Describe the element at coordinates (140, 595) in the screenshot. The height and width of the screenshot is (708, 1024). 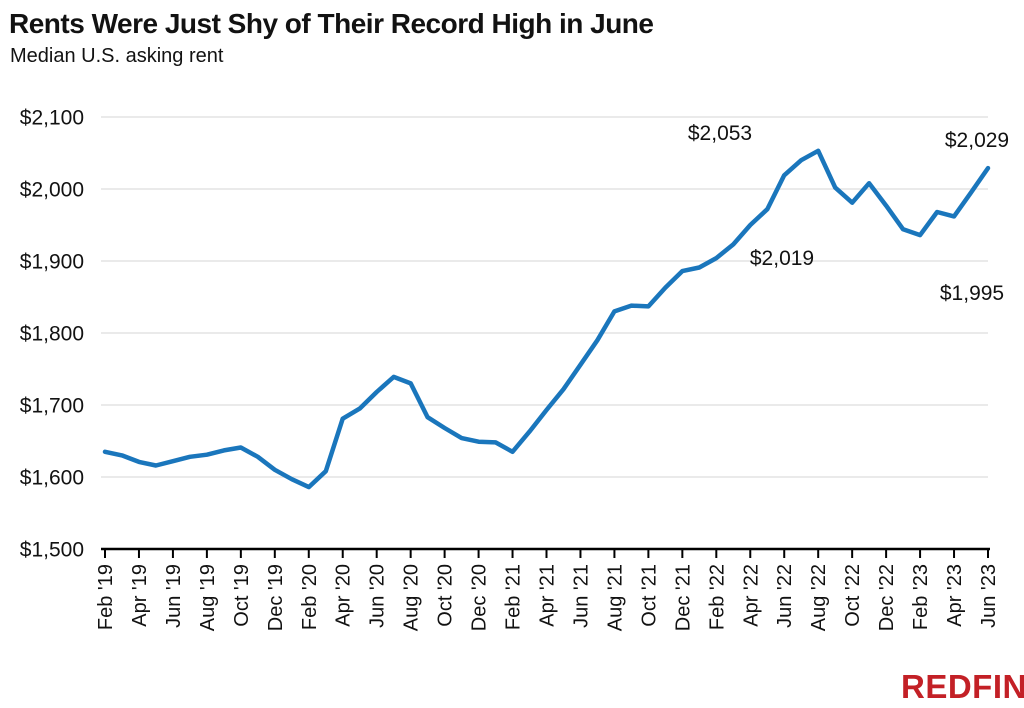
I see `x-tick-label: Apr '19` at that location.